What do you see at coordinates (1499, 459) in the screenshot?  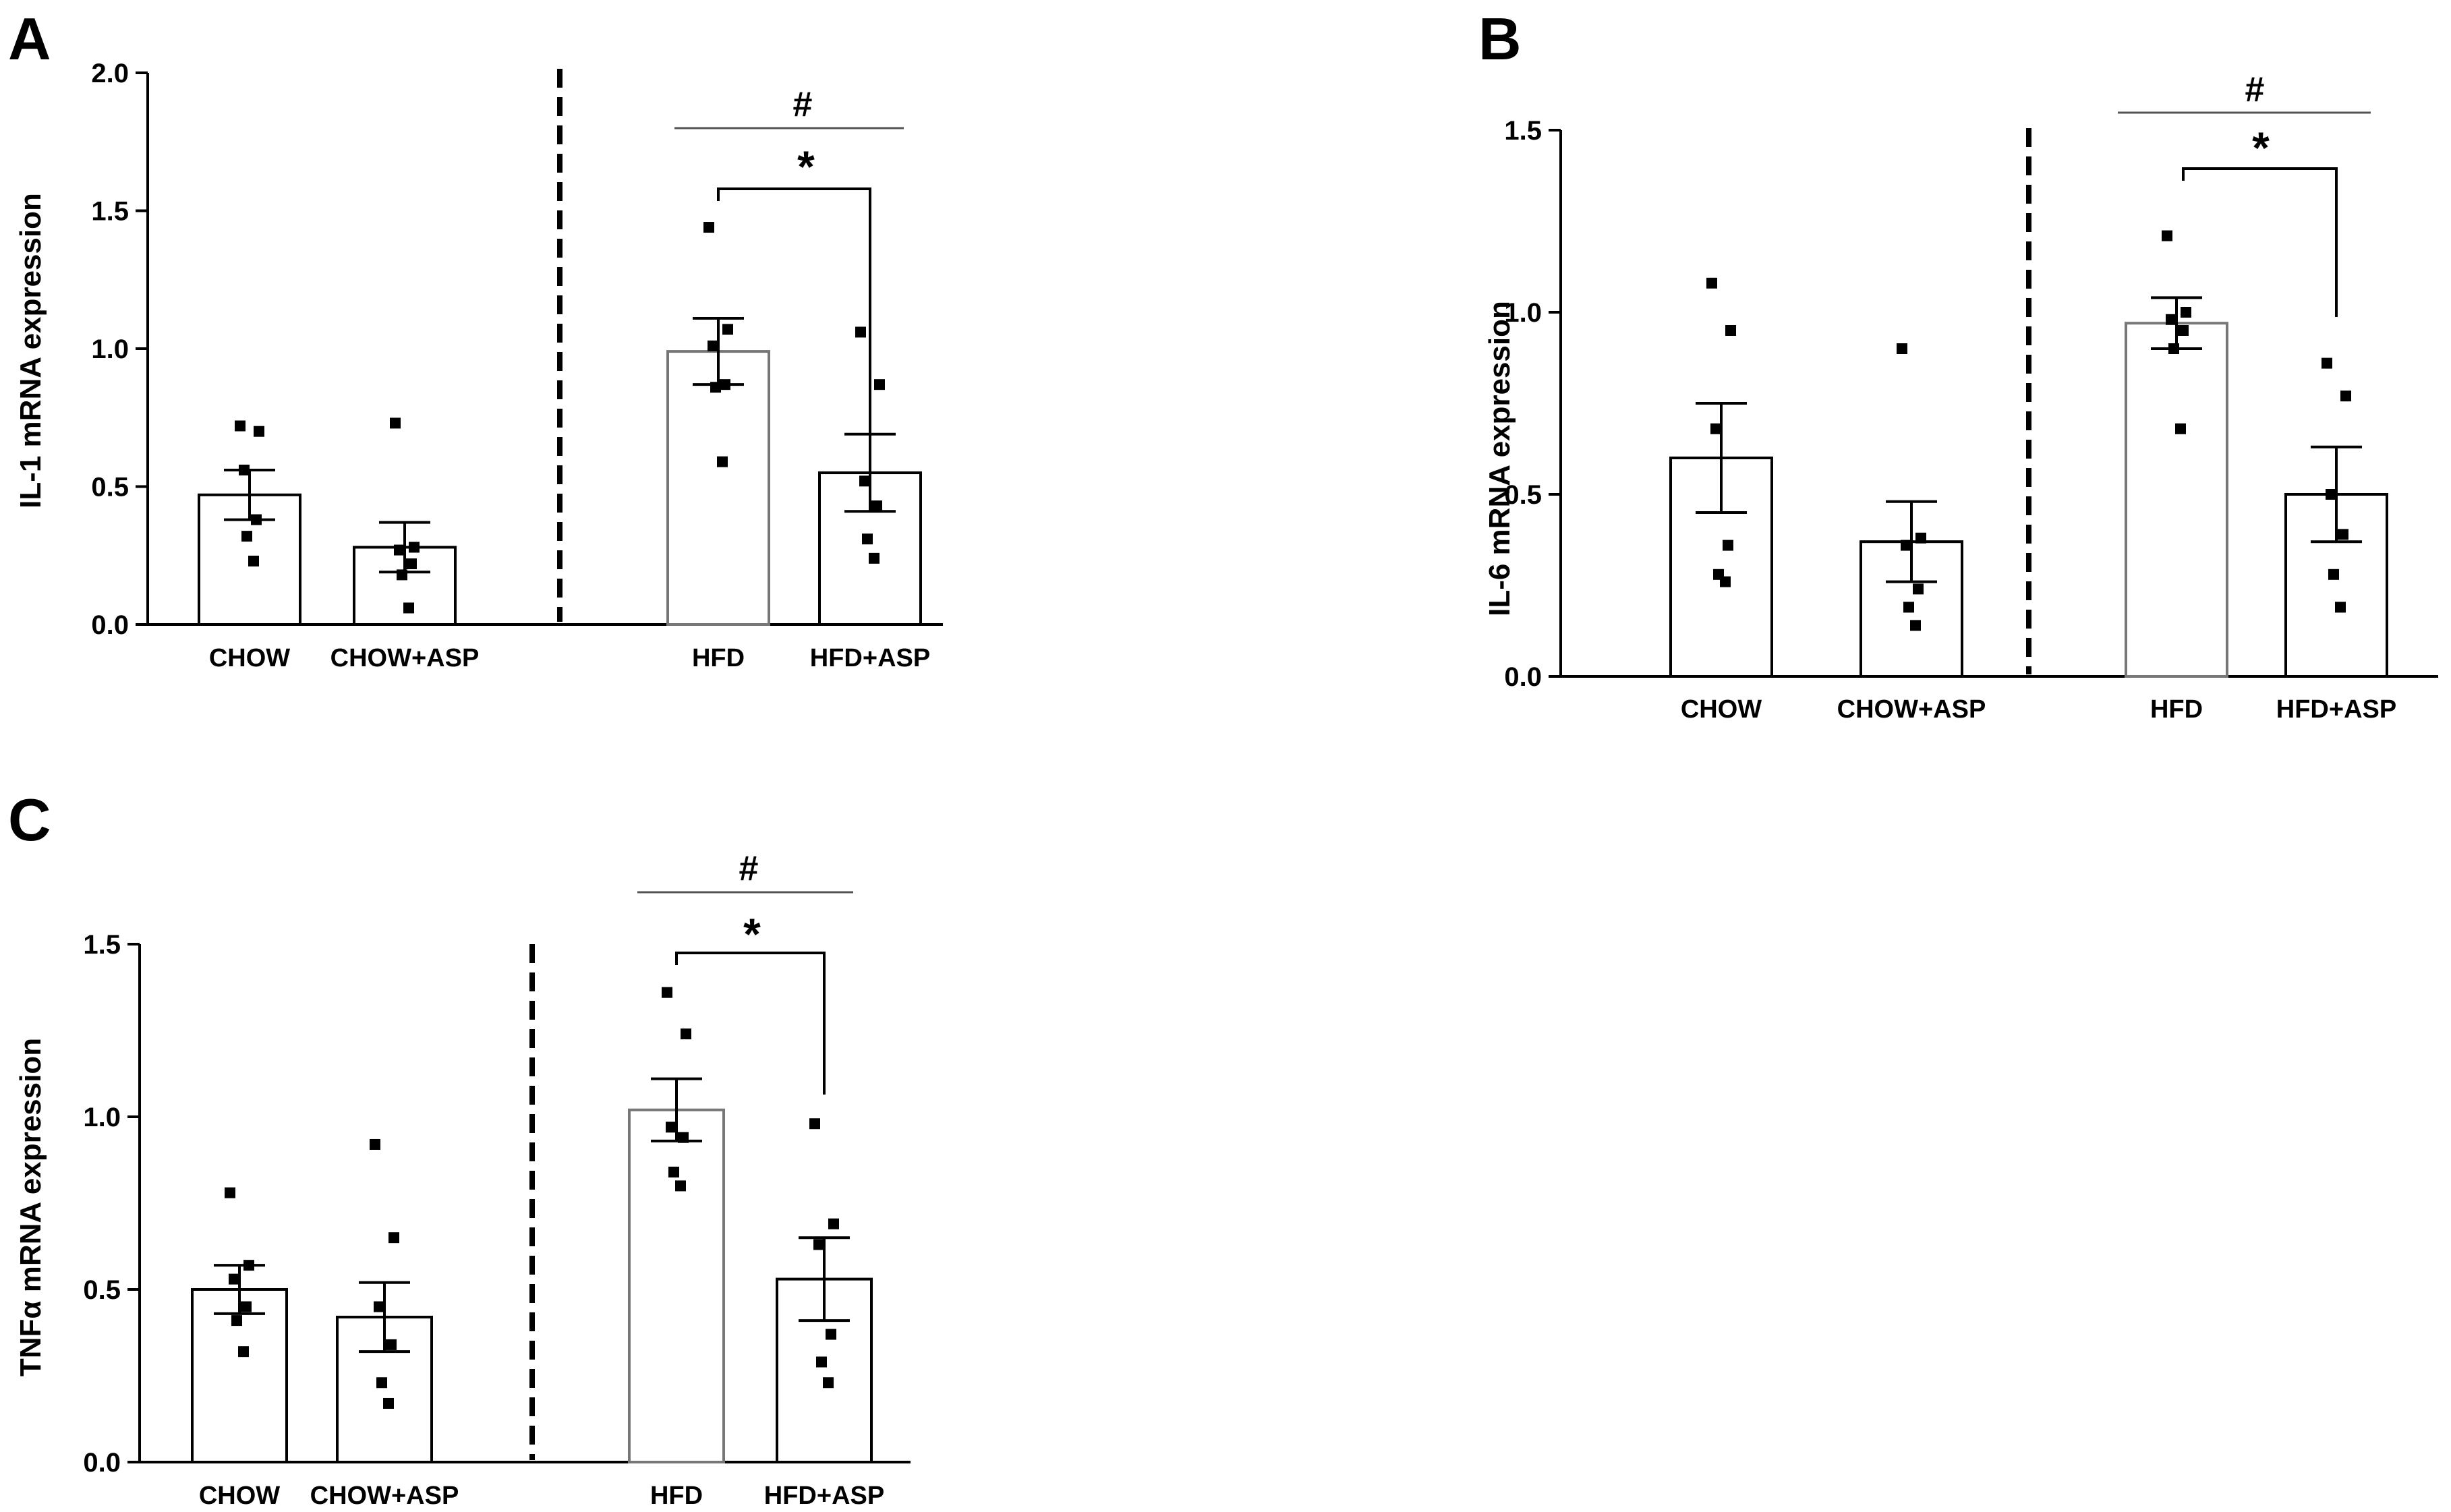 I see `y-axis-label: IL-6 mRNA expression` at bounding box center [1499, 459].